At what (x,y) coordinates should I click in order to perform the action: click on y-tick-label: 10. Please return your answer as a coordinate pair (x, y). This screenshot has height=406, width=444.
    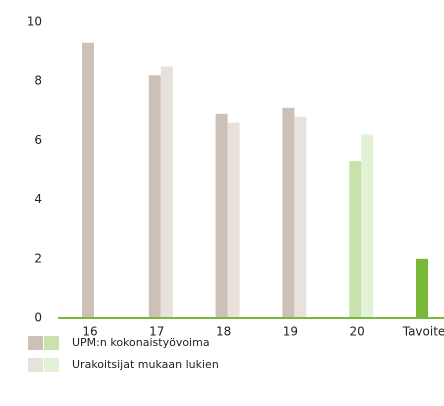
    Looking at the image, I should click on (34, 22).